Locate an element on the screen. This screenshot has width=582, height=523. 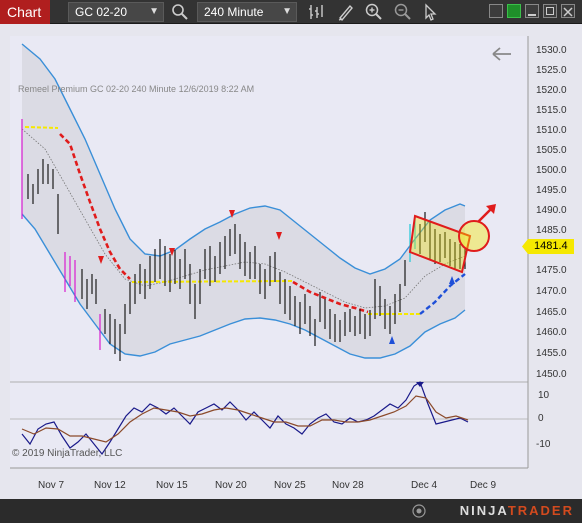
oscillator-fast-line is located at coordinates (245, 418).